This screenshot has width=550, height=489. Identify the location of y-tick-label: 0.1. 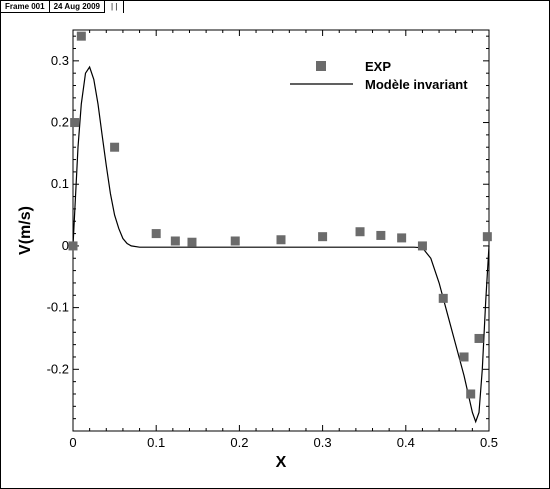
(60, 183).